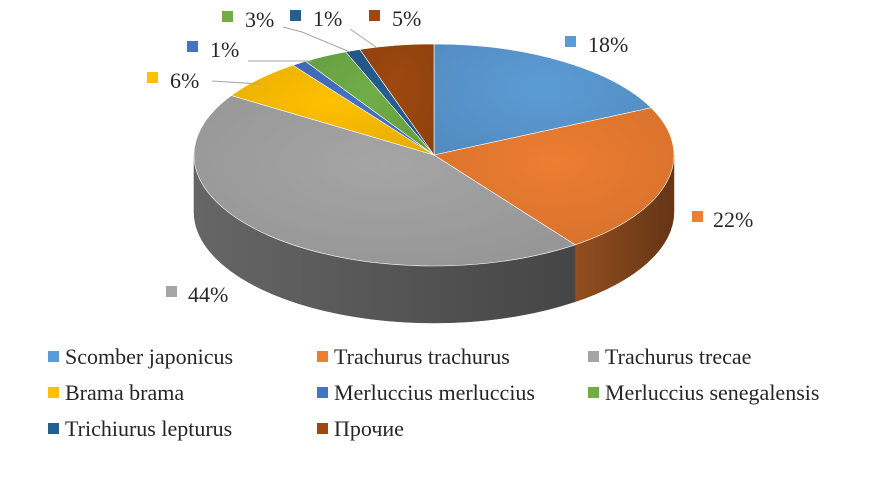 This screenshot has width=869, height=497. Describe the element at coordinates (369, 428) in the screenshot. I see `legend-entry-7: Прочие` at that location.